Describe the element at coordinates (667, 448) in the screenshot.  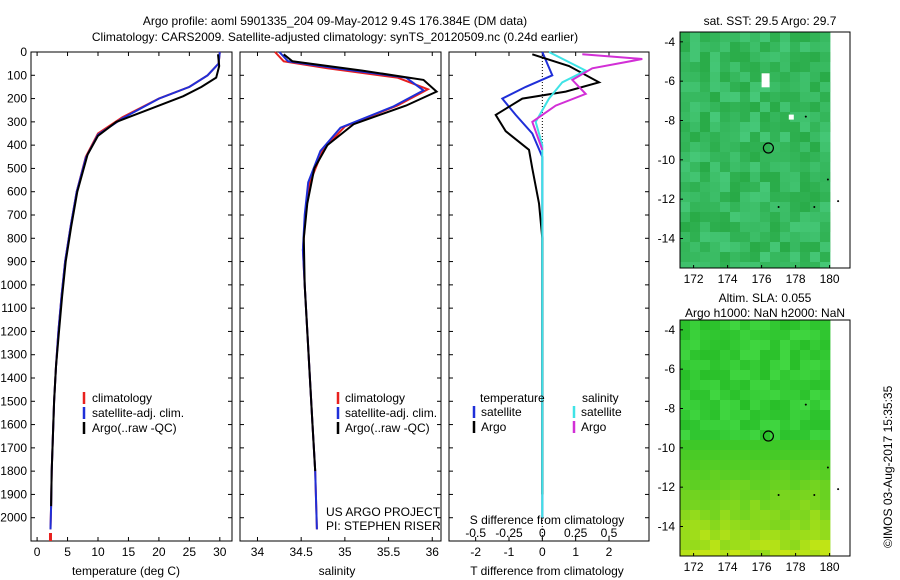
I see `map-y-tick-label: -10` at that location.